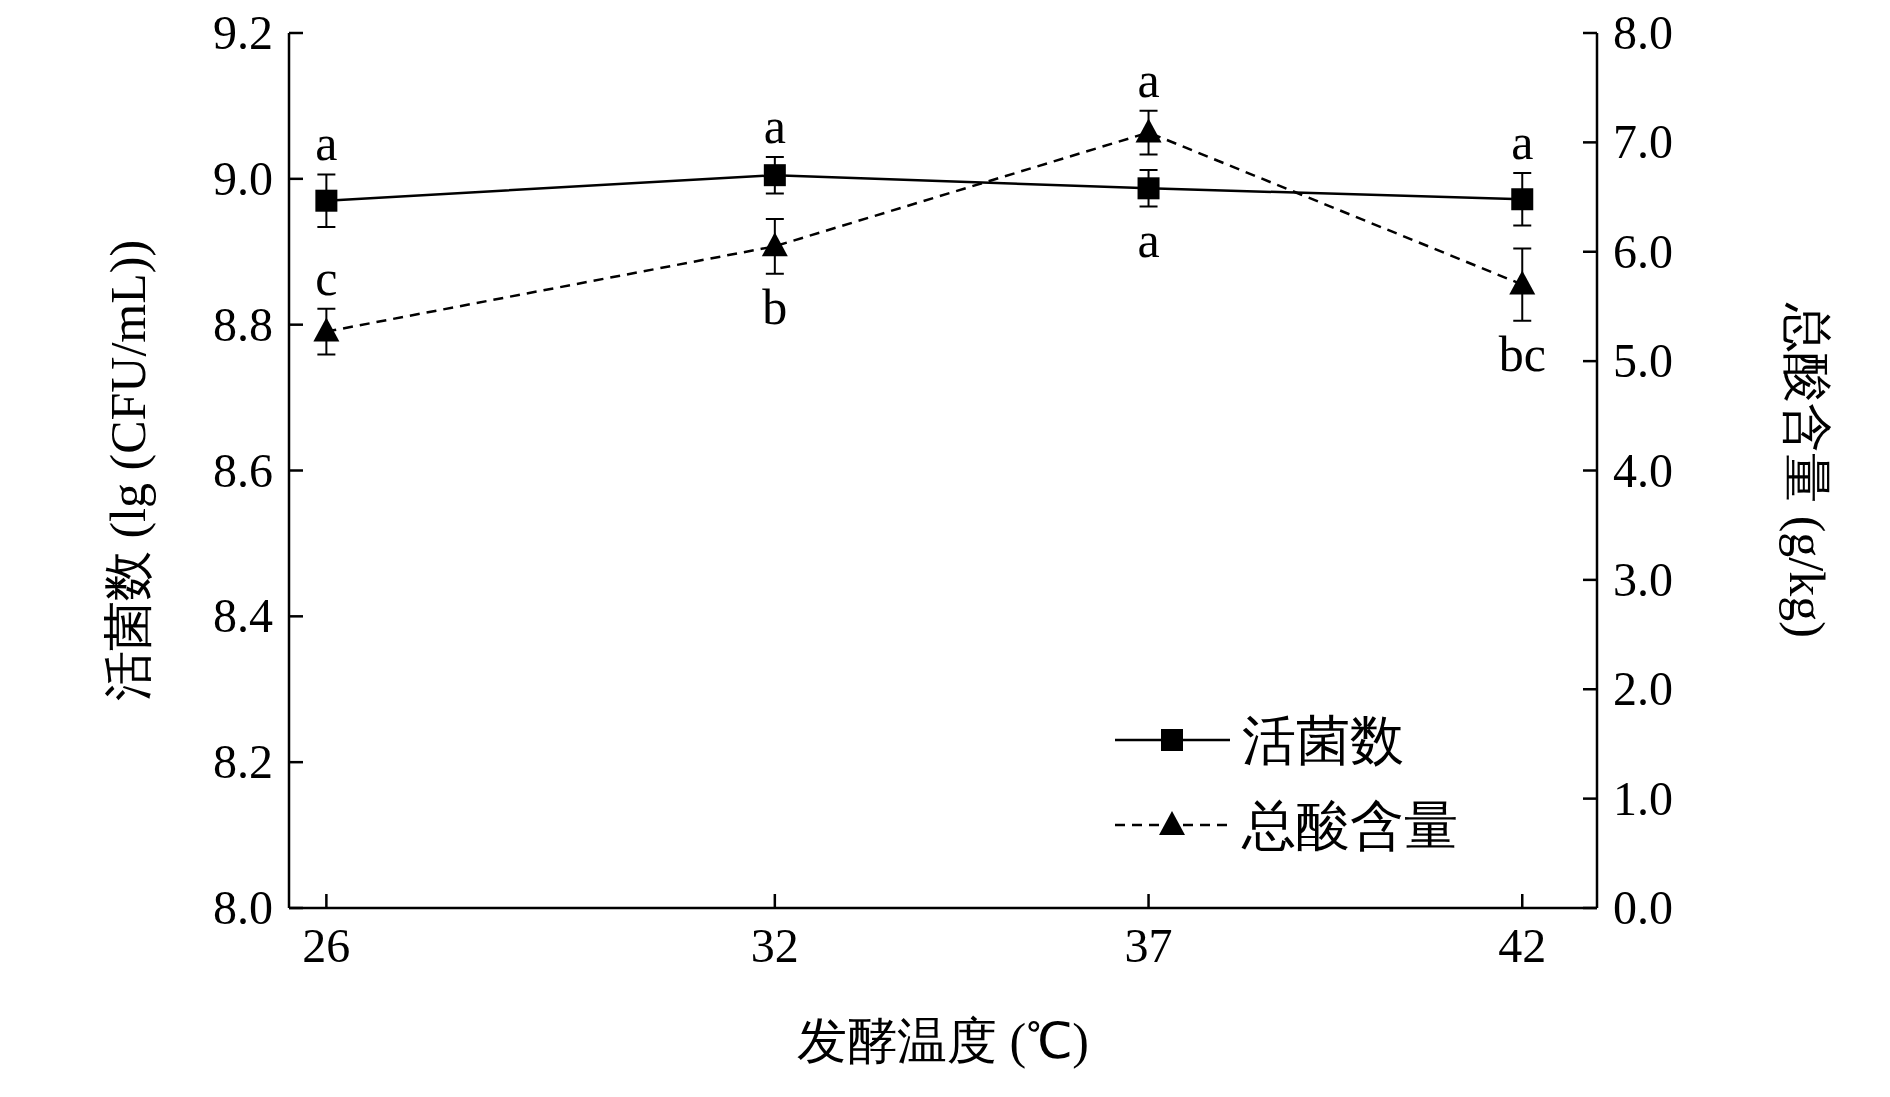  Describe the element at coordinates (1643, 361) in the screenshot. I see `y2-tick-label: 5.0` at that location.